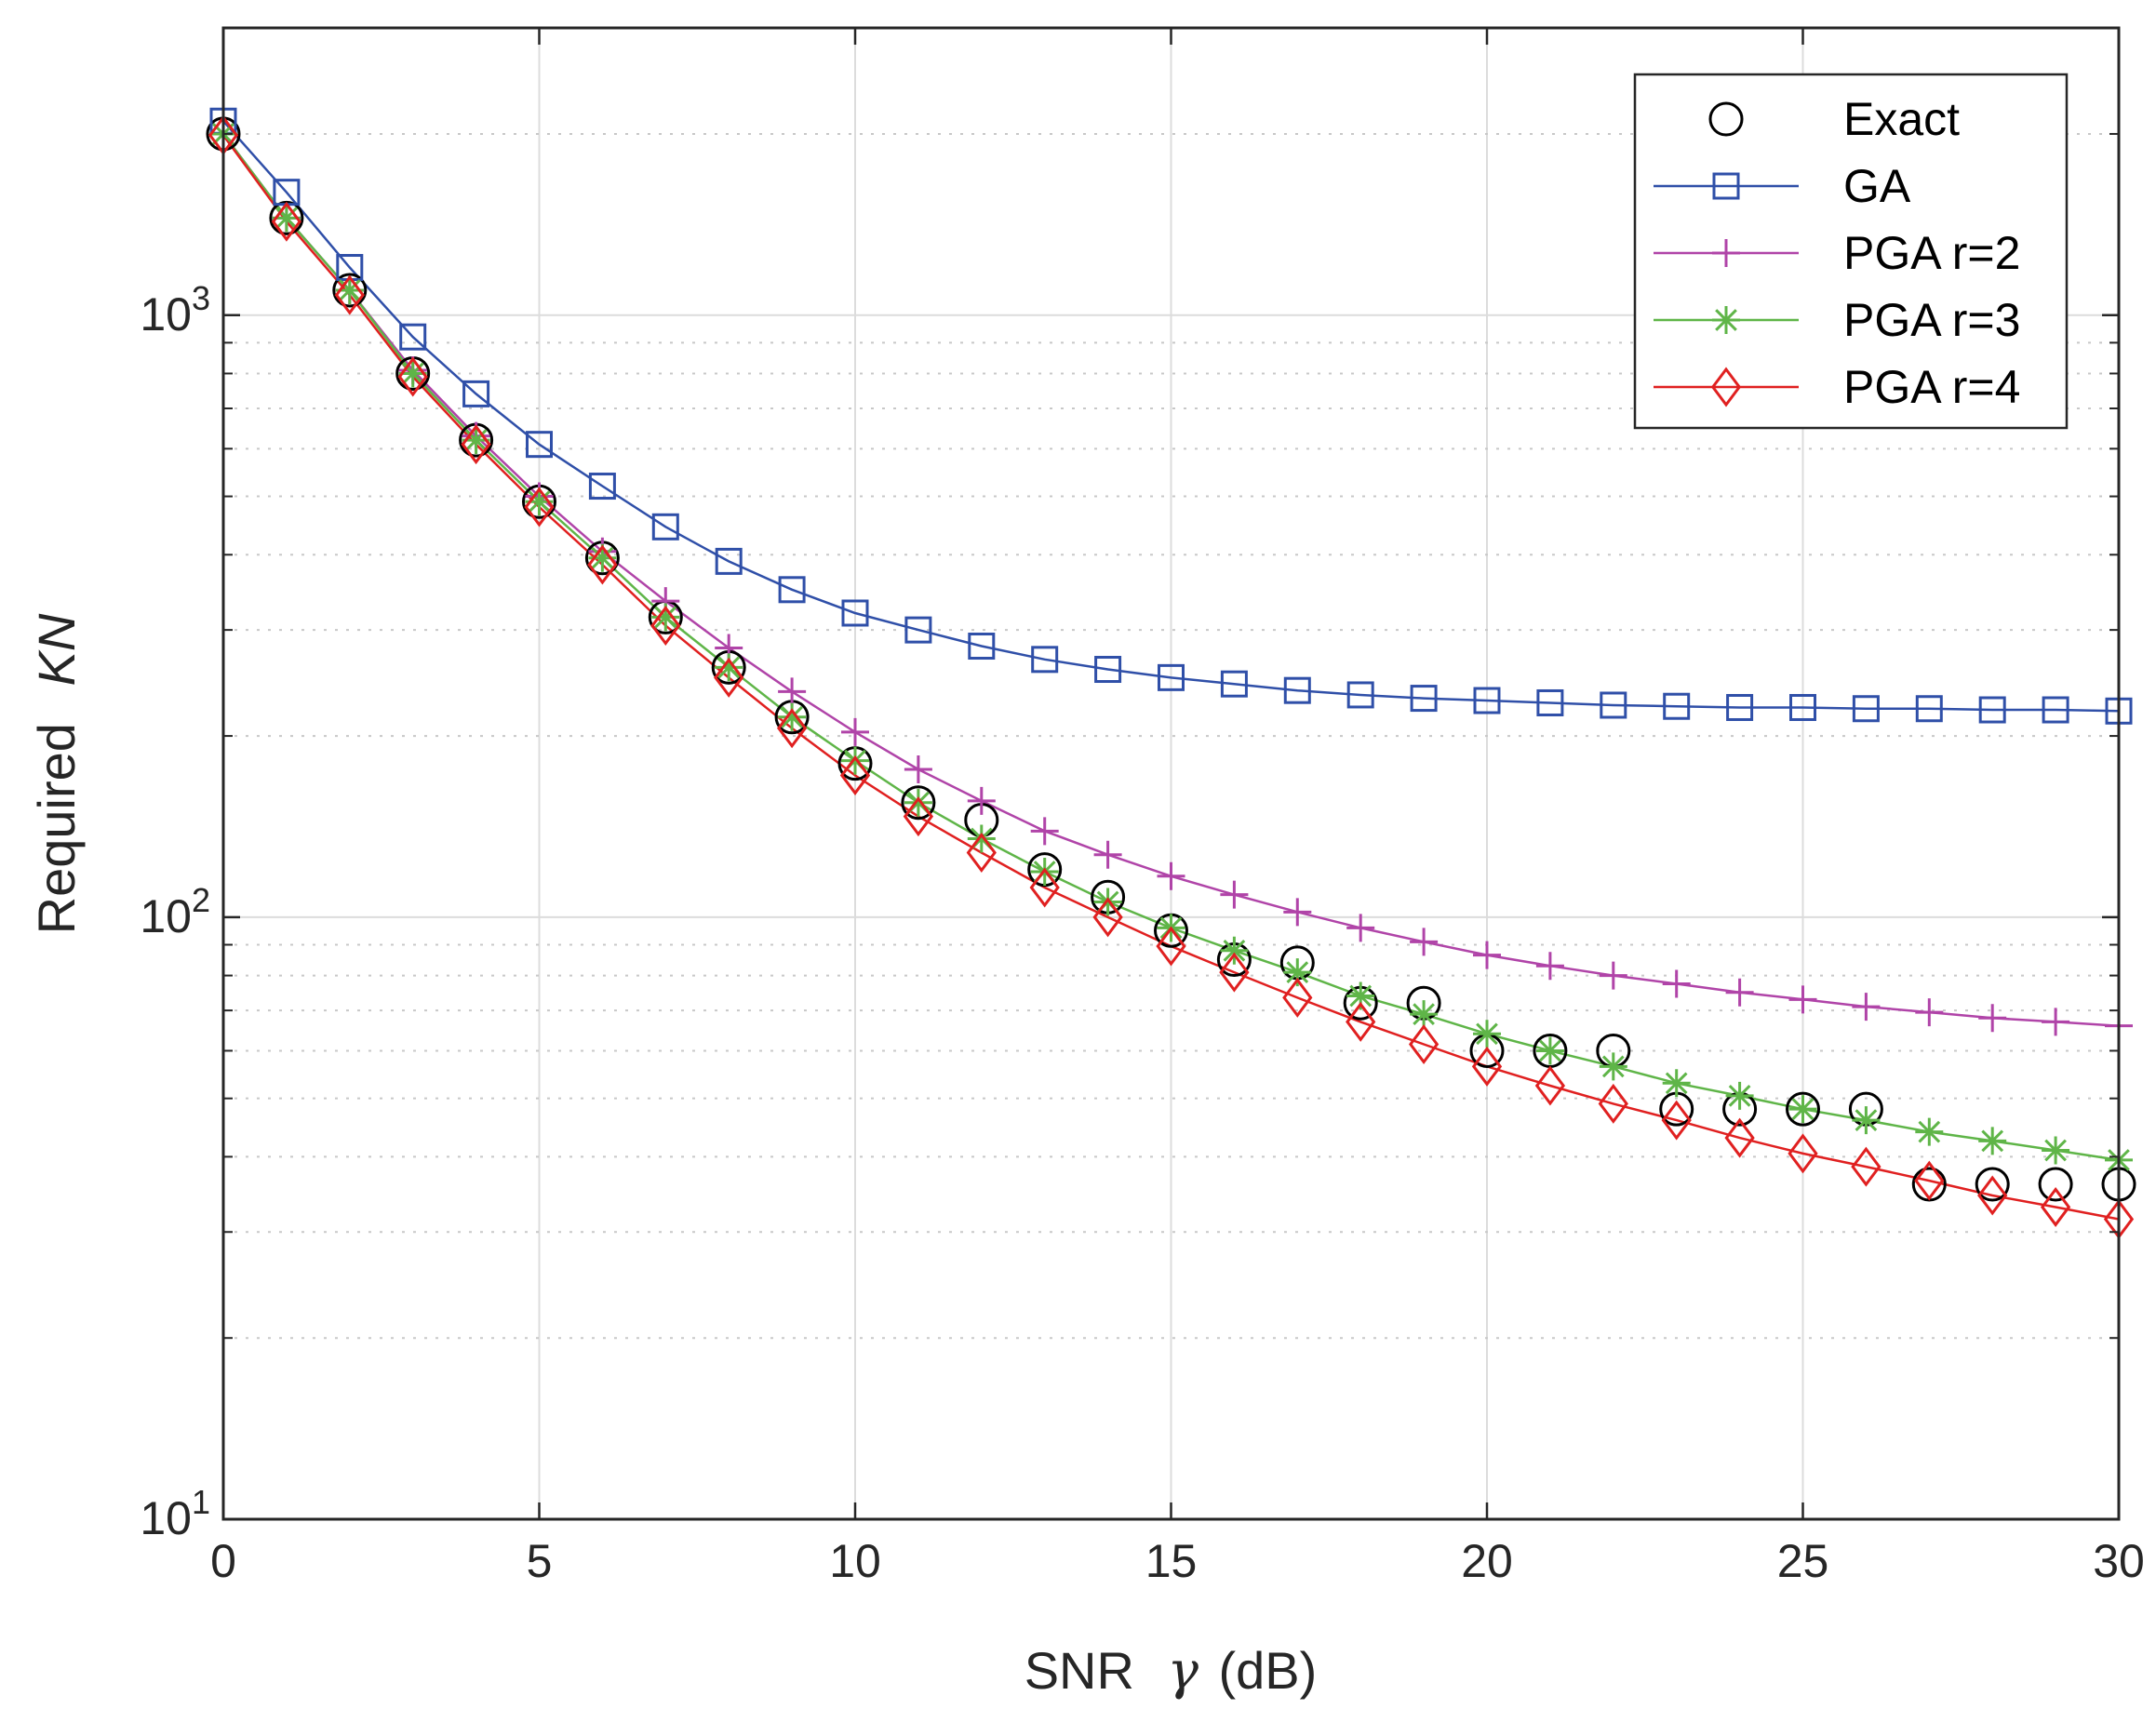 The height and width of the screenshot is (1709, 2156). What do you see at coordinates (175, 309) in the screenshot?
I see `y-tick-label: 10³` at bounding box center [175, 309].